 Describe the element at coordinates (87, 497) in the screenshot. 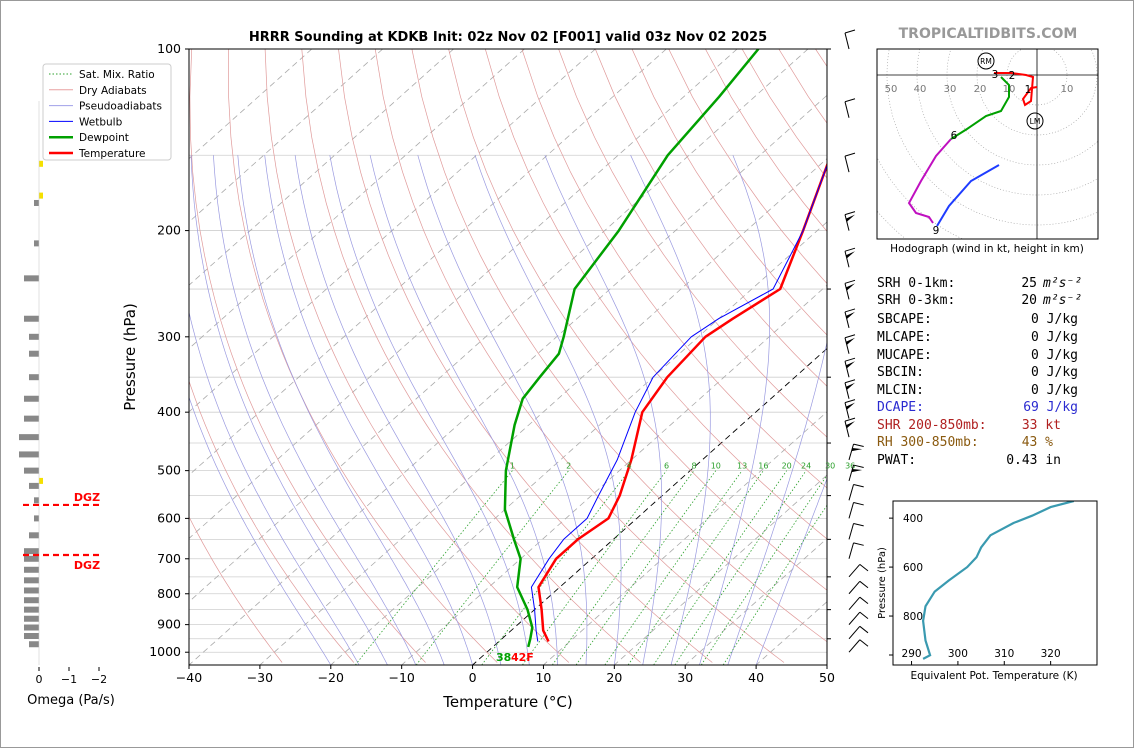

I see `dgz-label-upper: DGZ` at that location.